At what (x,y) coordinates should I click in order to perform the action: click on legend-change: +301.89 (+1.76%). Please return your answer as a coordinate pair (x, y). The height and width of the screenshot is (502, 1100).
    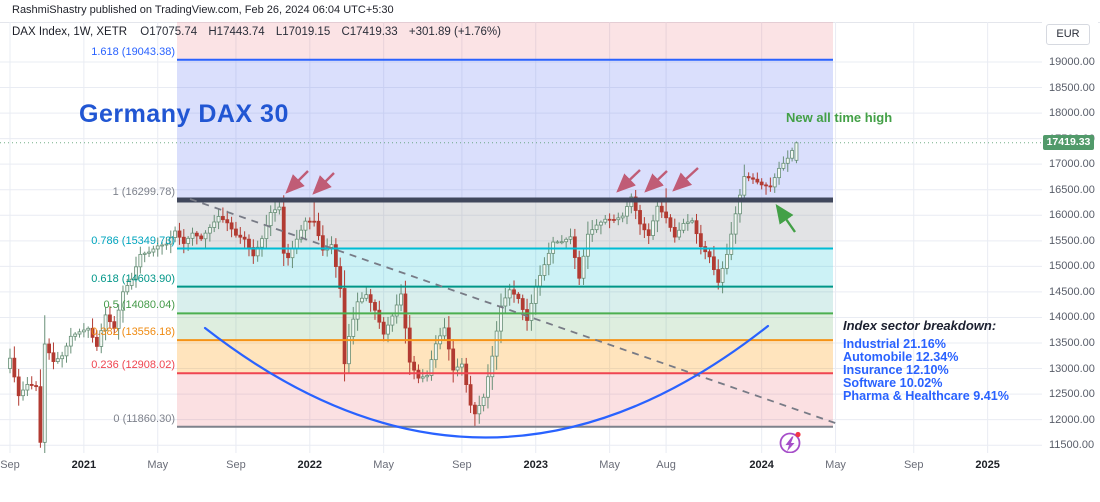
    Looking at the image, I should click on (454, 32).